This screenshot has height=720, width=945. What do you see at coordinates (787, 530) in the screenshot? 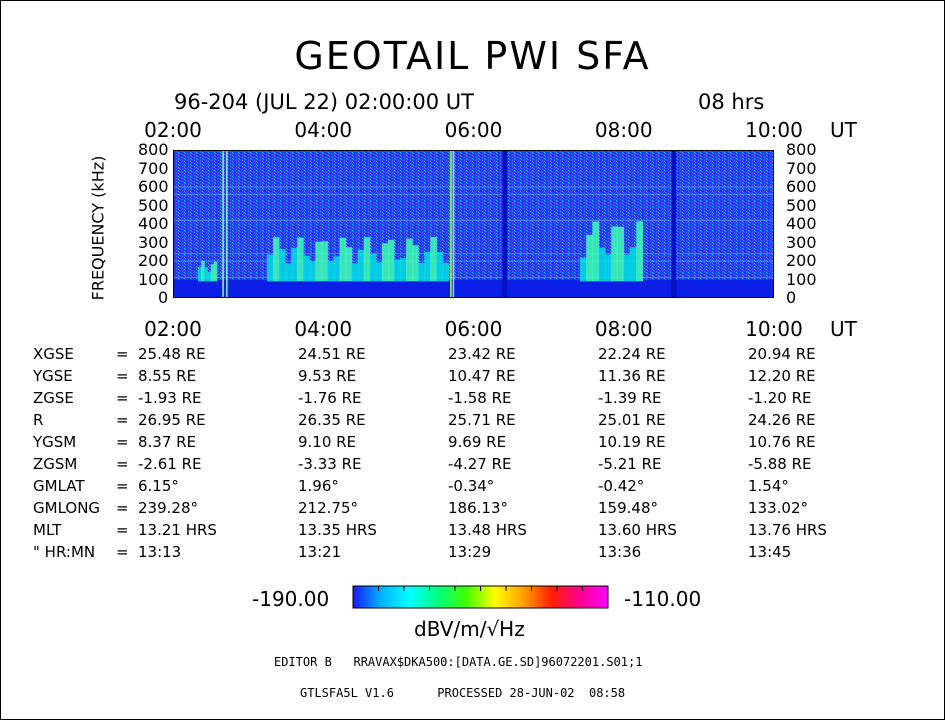
I see `ephemeris-value: 13.76 HRS` at bounding box center [787, 530].